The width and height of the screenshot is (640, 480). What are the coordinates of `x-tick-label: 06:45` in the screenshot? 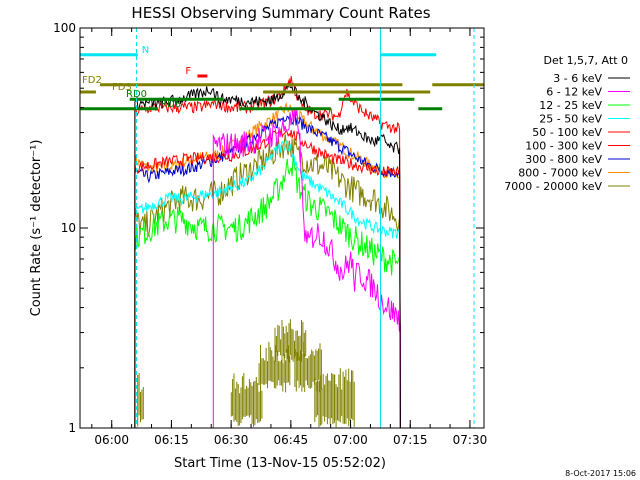 It's located at (291, 440).